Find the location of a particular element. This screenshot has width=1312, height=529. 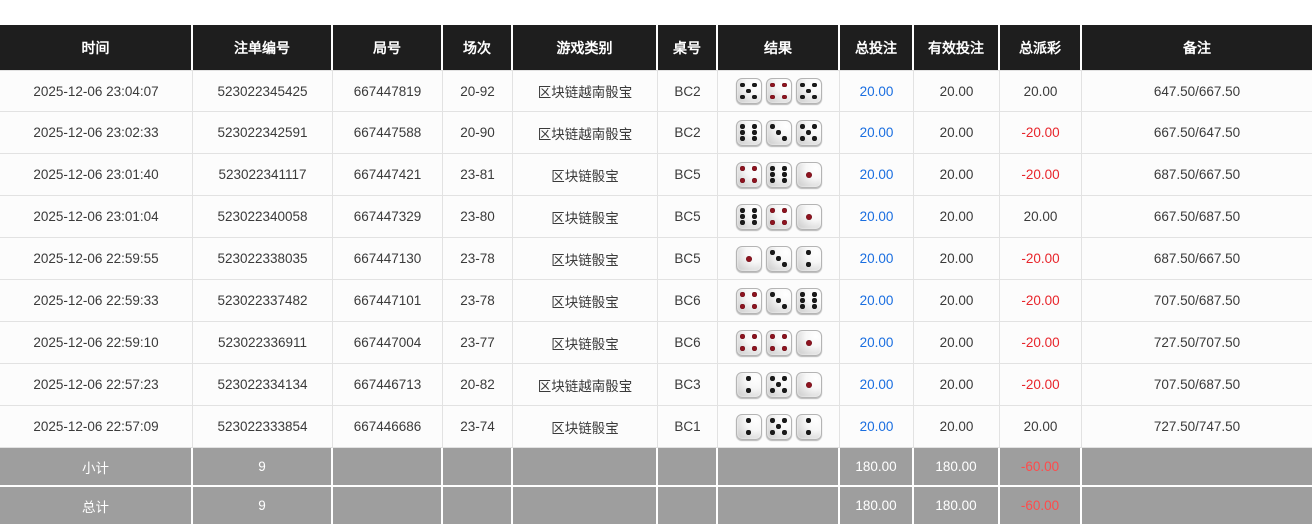

column-header-session: 场次 is located at coordinates (478, 47).